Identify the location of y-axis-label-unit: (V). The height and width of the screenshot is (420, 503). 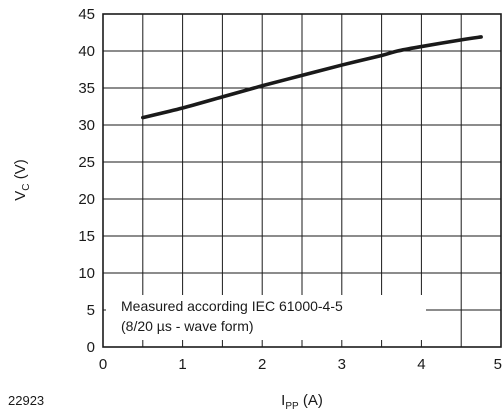
(20, 171).